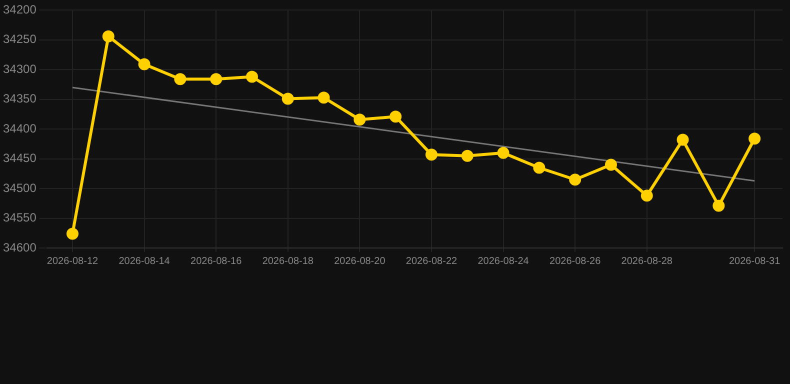  I want to click on y-tick-label: 34300, so click(19, 69).